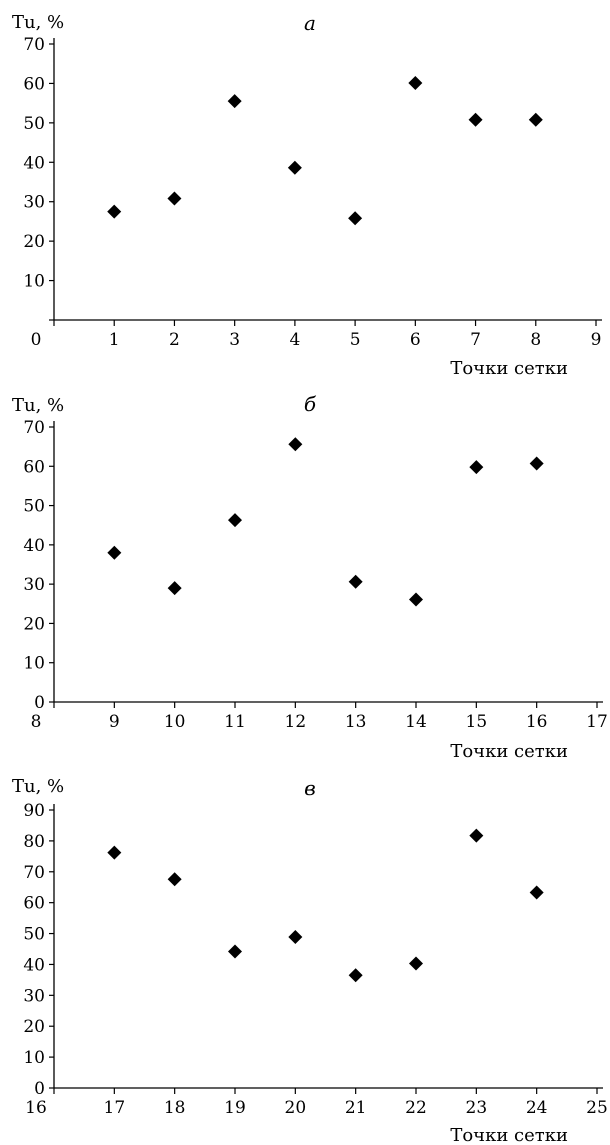 Image resolution: width=610 pixels, height=1145 pixels. I want to click on x-tick-label: 25, so click(597, 1108).